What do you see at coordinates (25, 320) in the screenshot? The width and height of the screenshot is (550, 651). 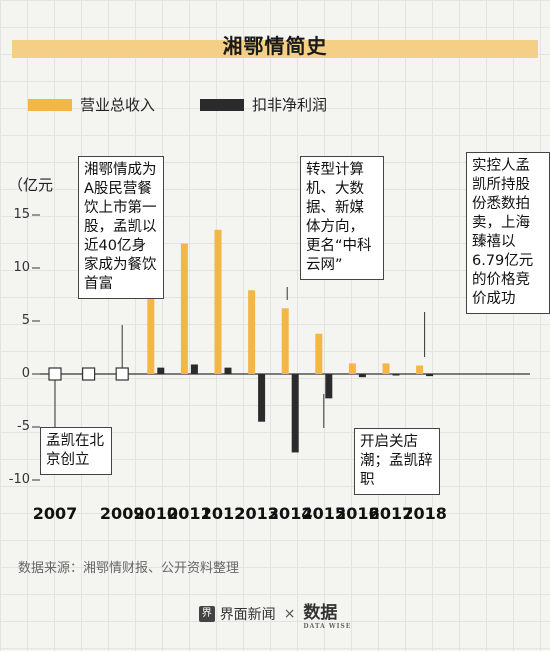 I see `y-tick-label: 5` at bounding box center [25, 320].